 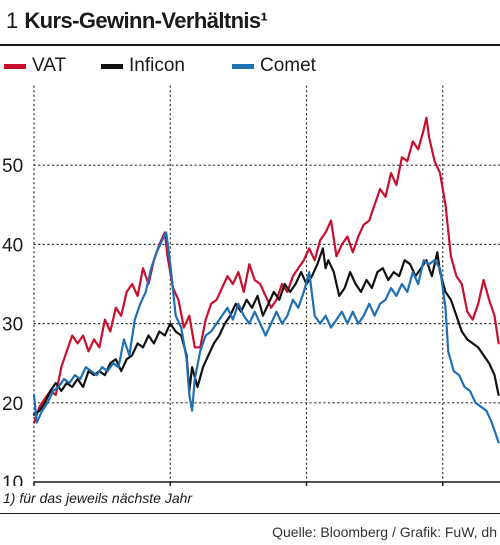 I want to click on chart-title-row: 1 Kurs-Gewinn-Verhältnis¹, so click(x=137, y=21).